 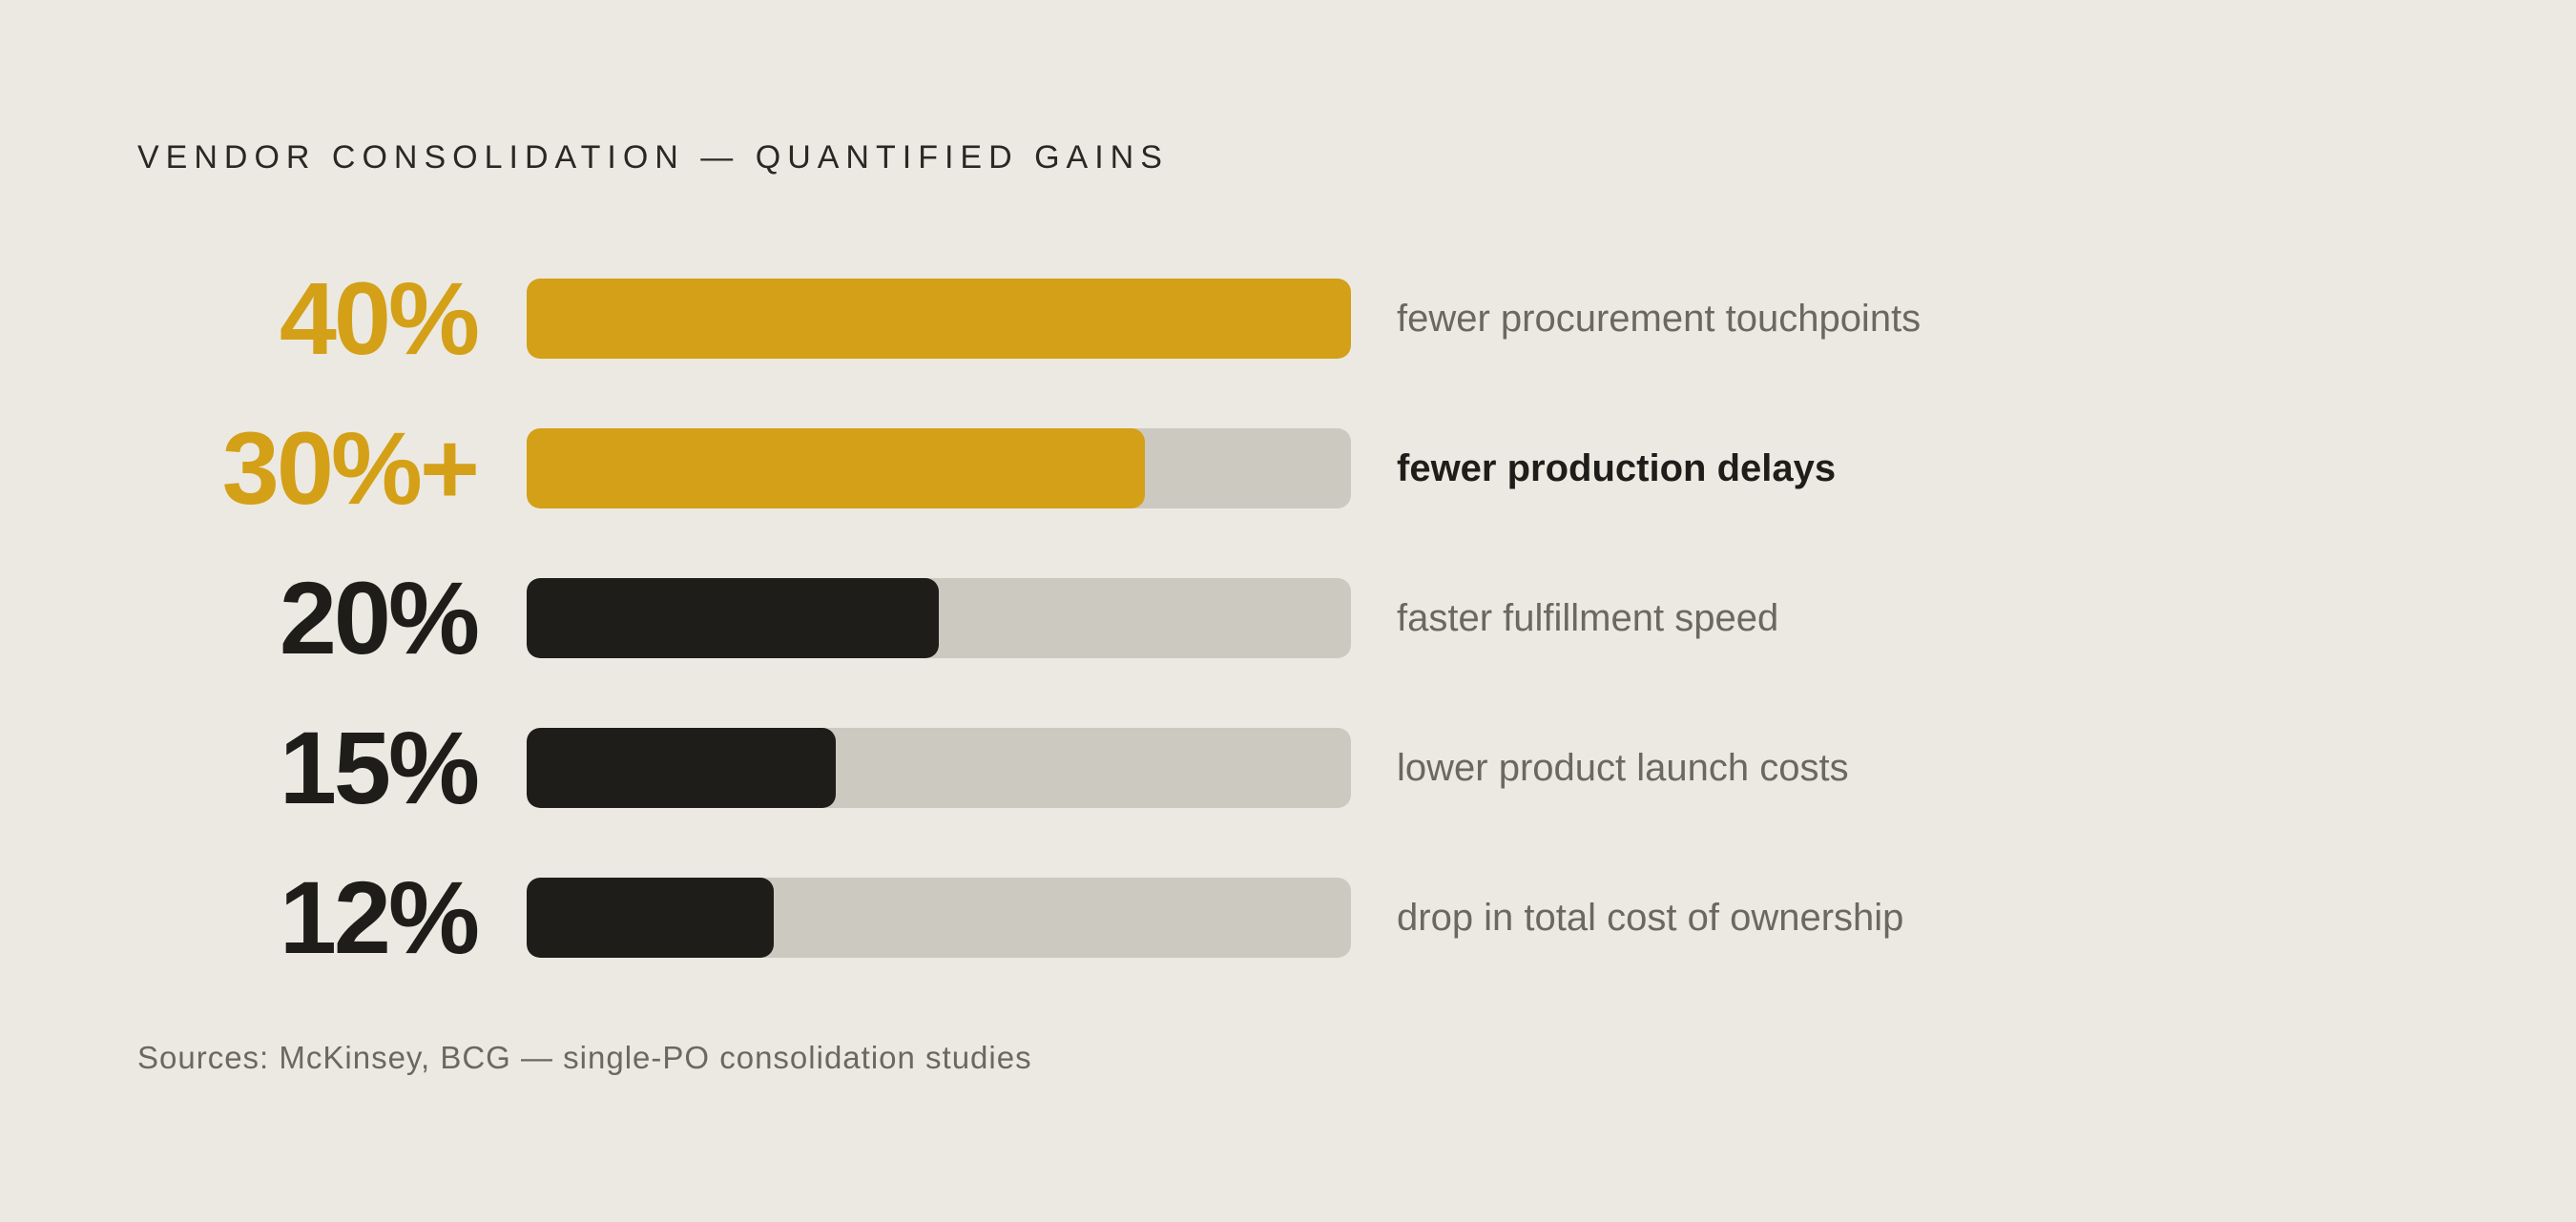 I want to click on value-label: 20%, so click(x=379, y=617).